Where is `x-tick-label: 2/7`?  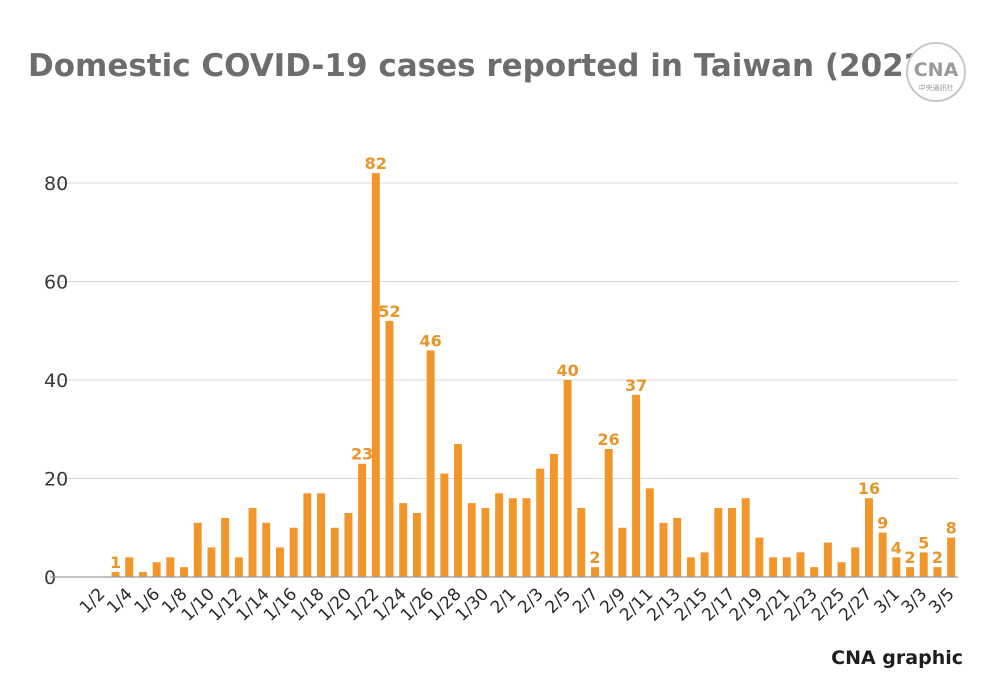
x-tick-label: 2/7 is located at coordinates (585, 600).